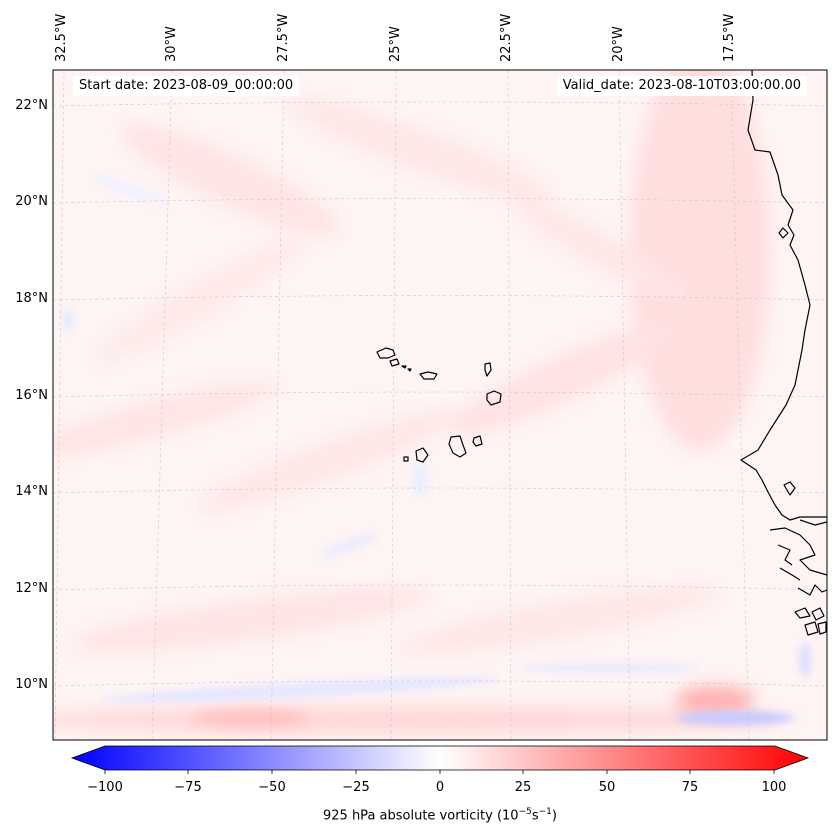 The image size is (837, 839). I want to click on lon-label-30w: 30°W, so click(171, 44).